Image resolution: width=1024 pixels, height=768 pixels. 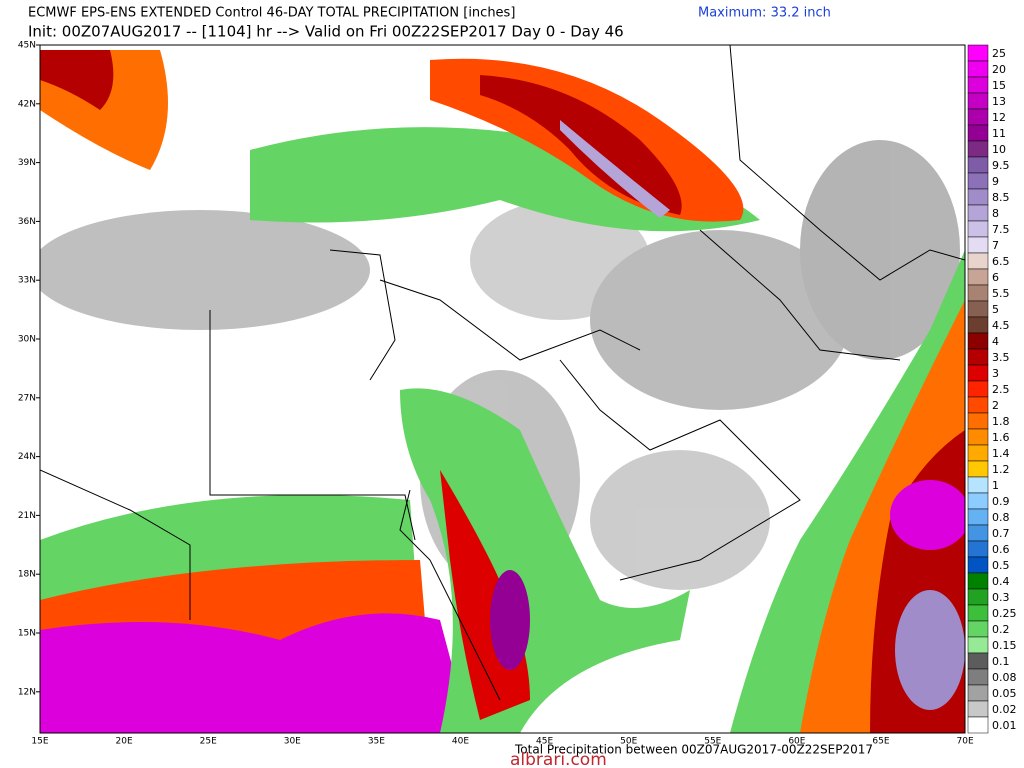 What do you see at coordinates (628, 742) in the screenshot?
I see `lon-label: 50E` at bounding box center [628, 742].